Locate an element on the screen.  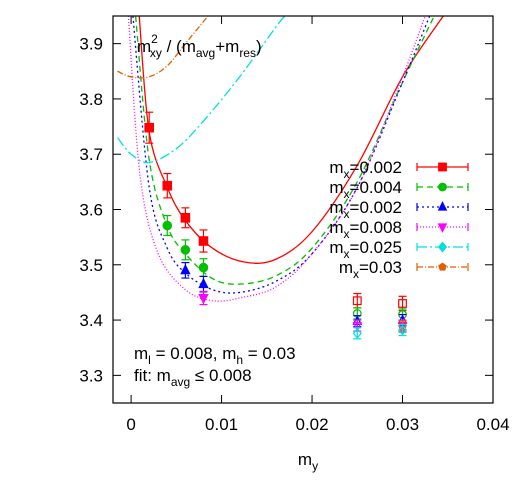
x-tick-label: 0.02 is located at coordinates (312, 424).